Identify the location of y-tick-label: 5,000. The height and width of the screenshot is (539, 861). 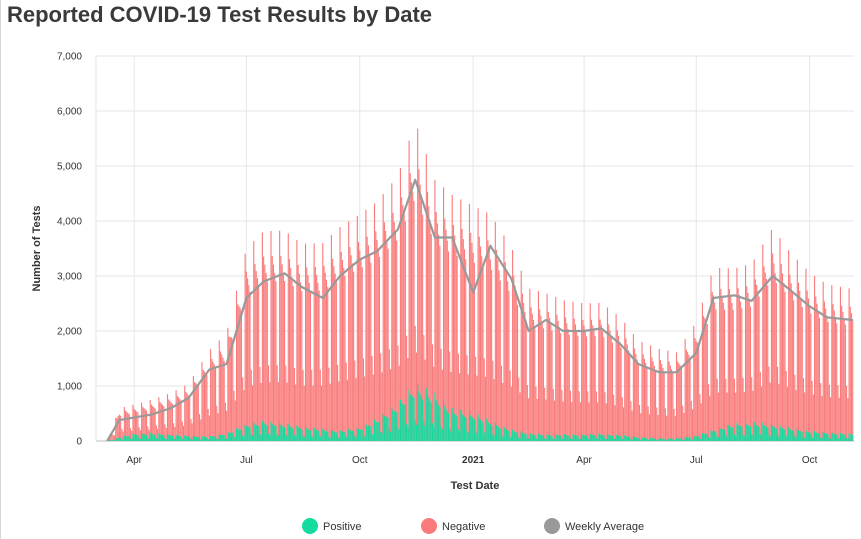
(69, 167).